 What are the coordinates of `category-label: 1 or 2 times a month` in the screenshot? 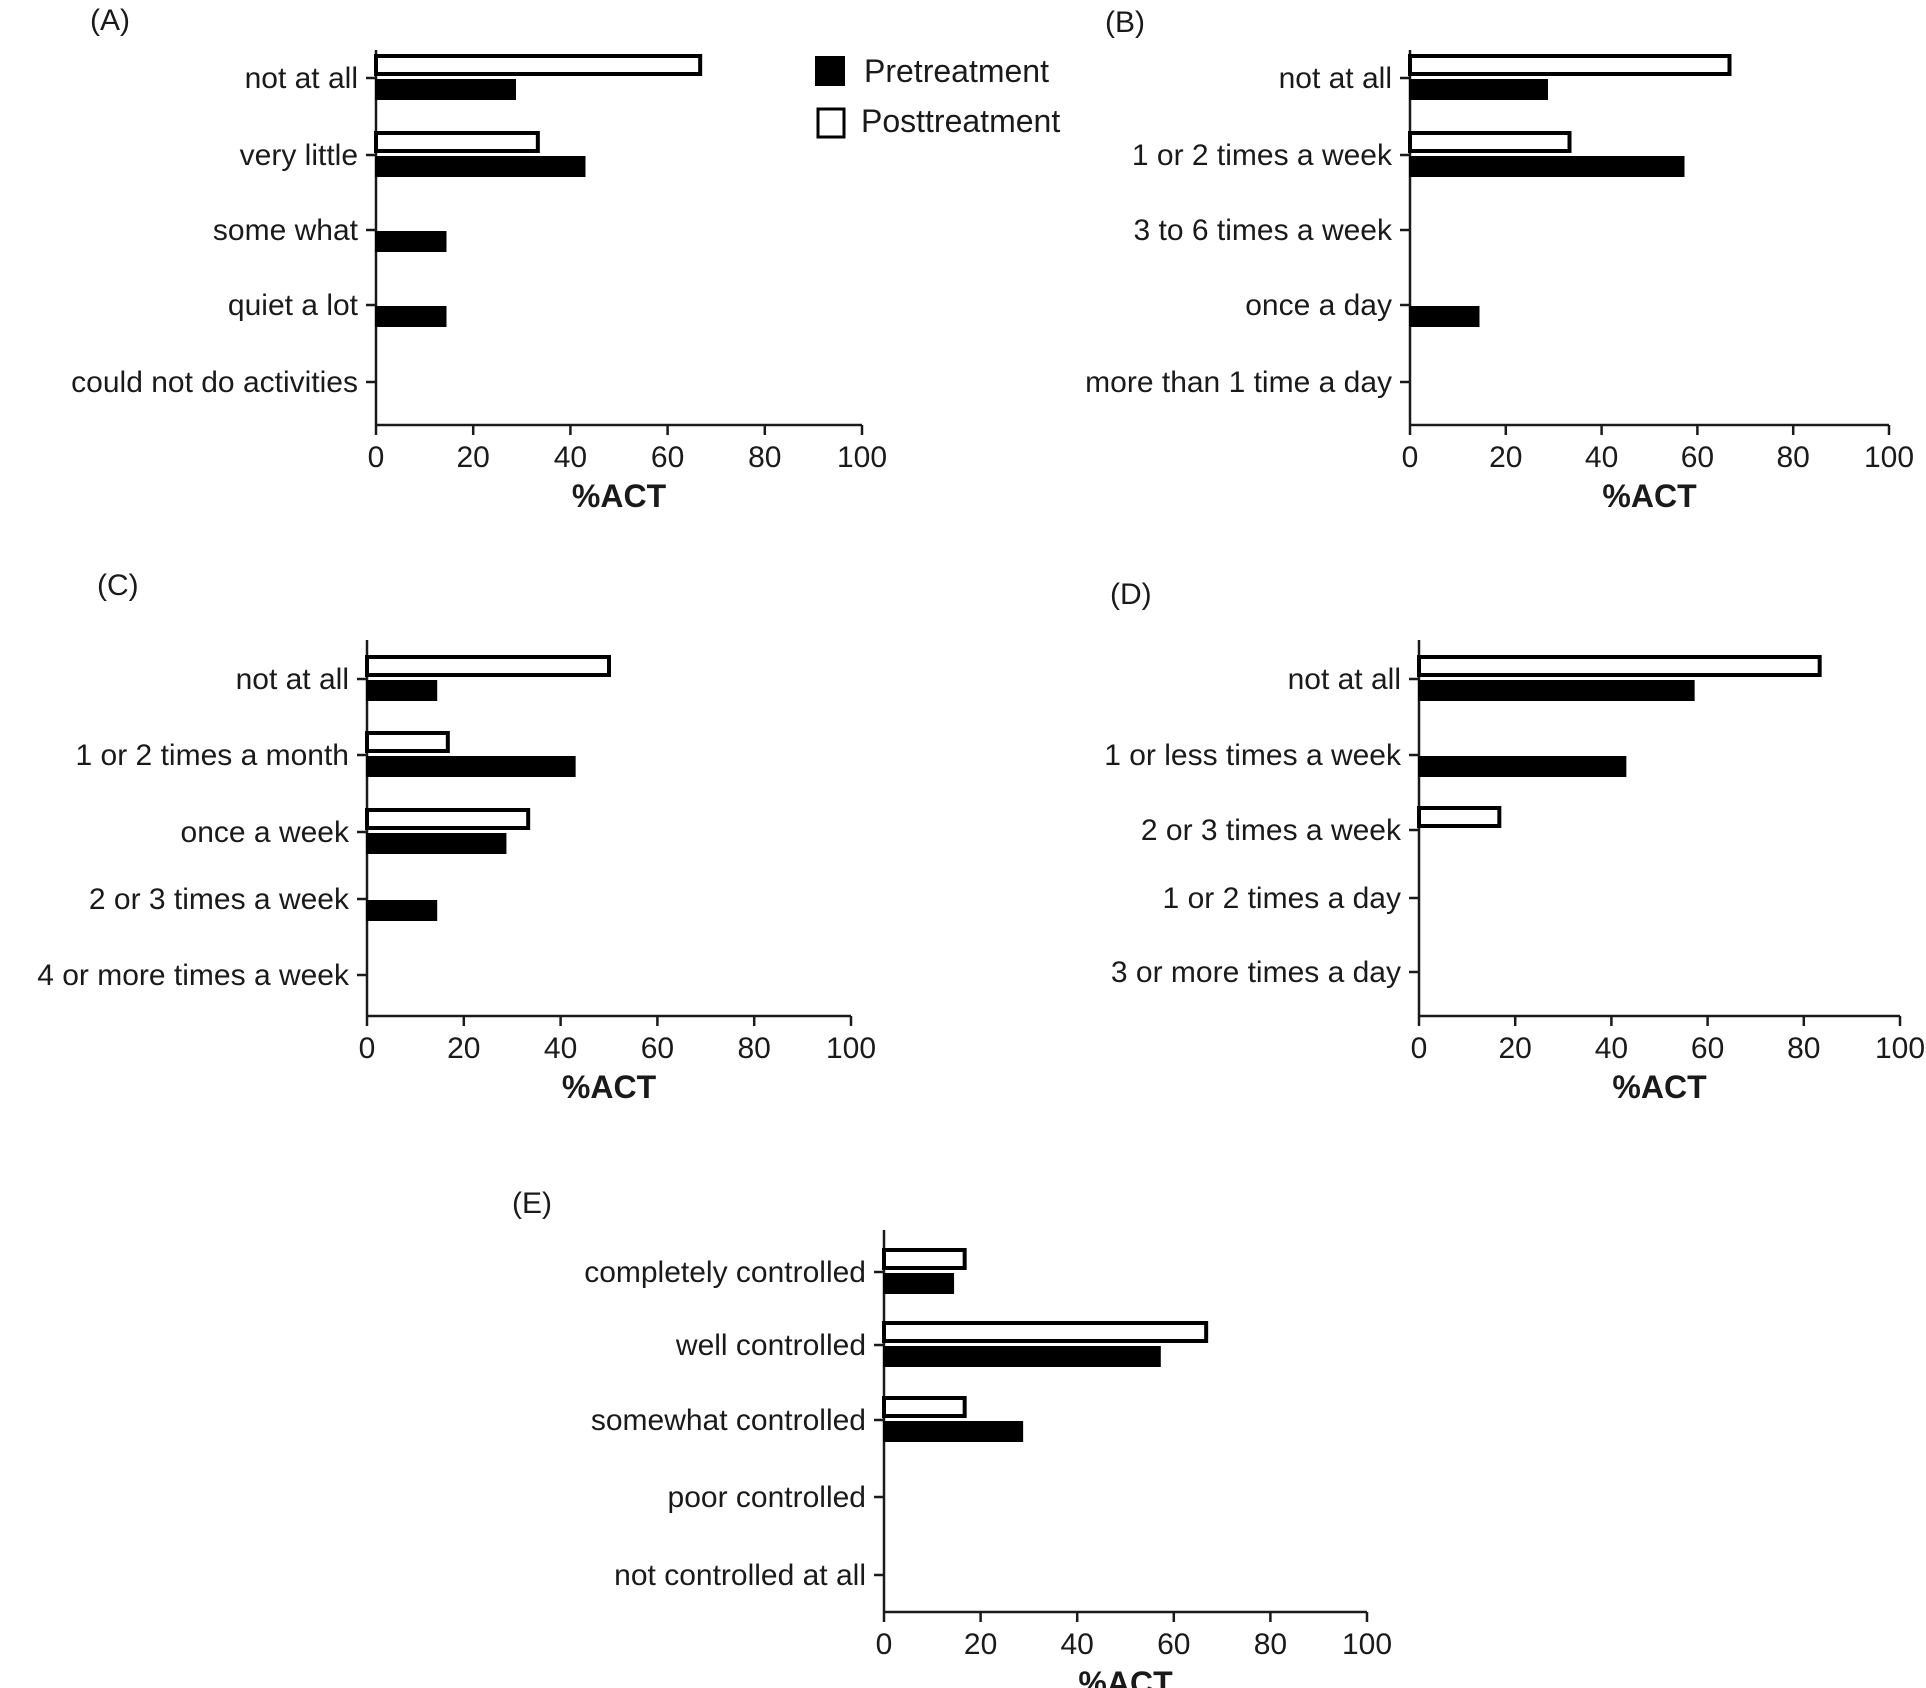 It's located at (212, 755).